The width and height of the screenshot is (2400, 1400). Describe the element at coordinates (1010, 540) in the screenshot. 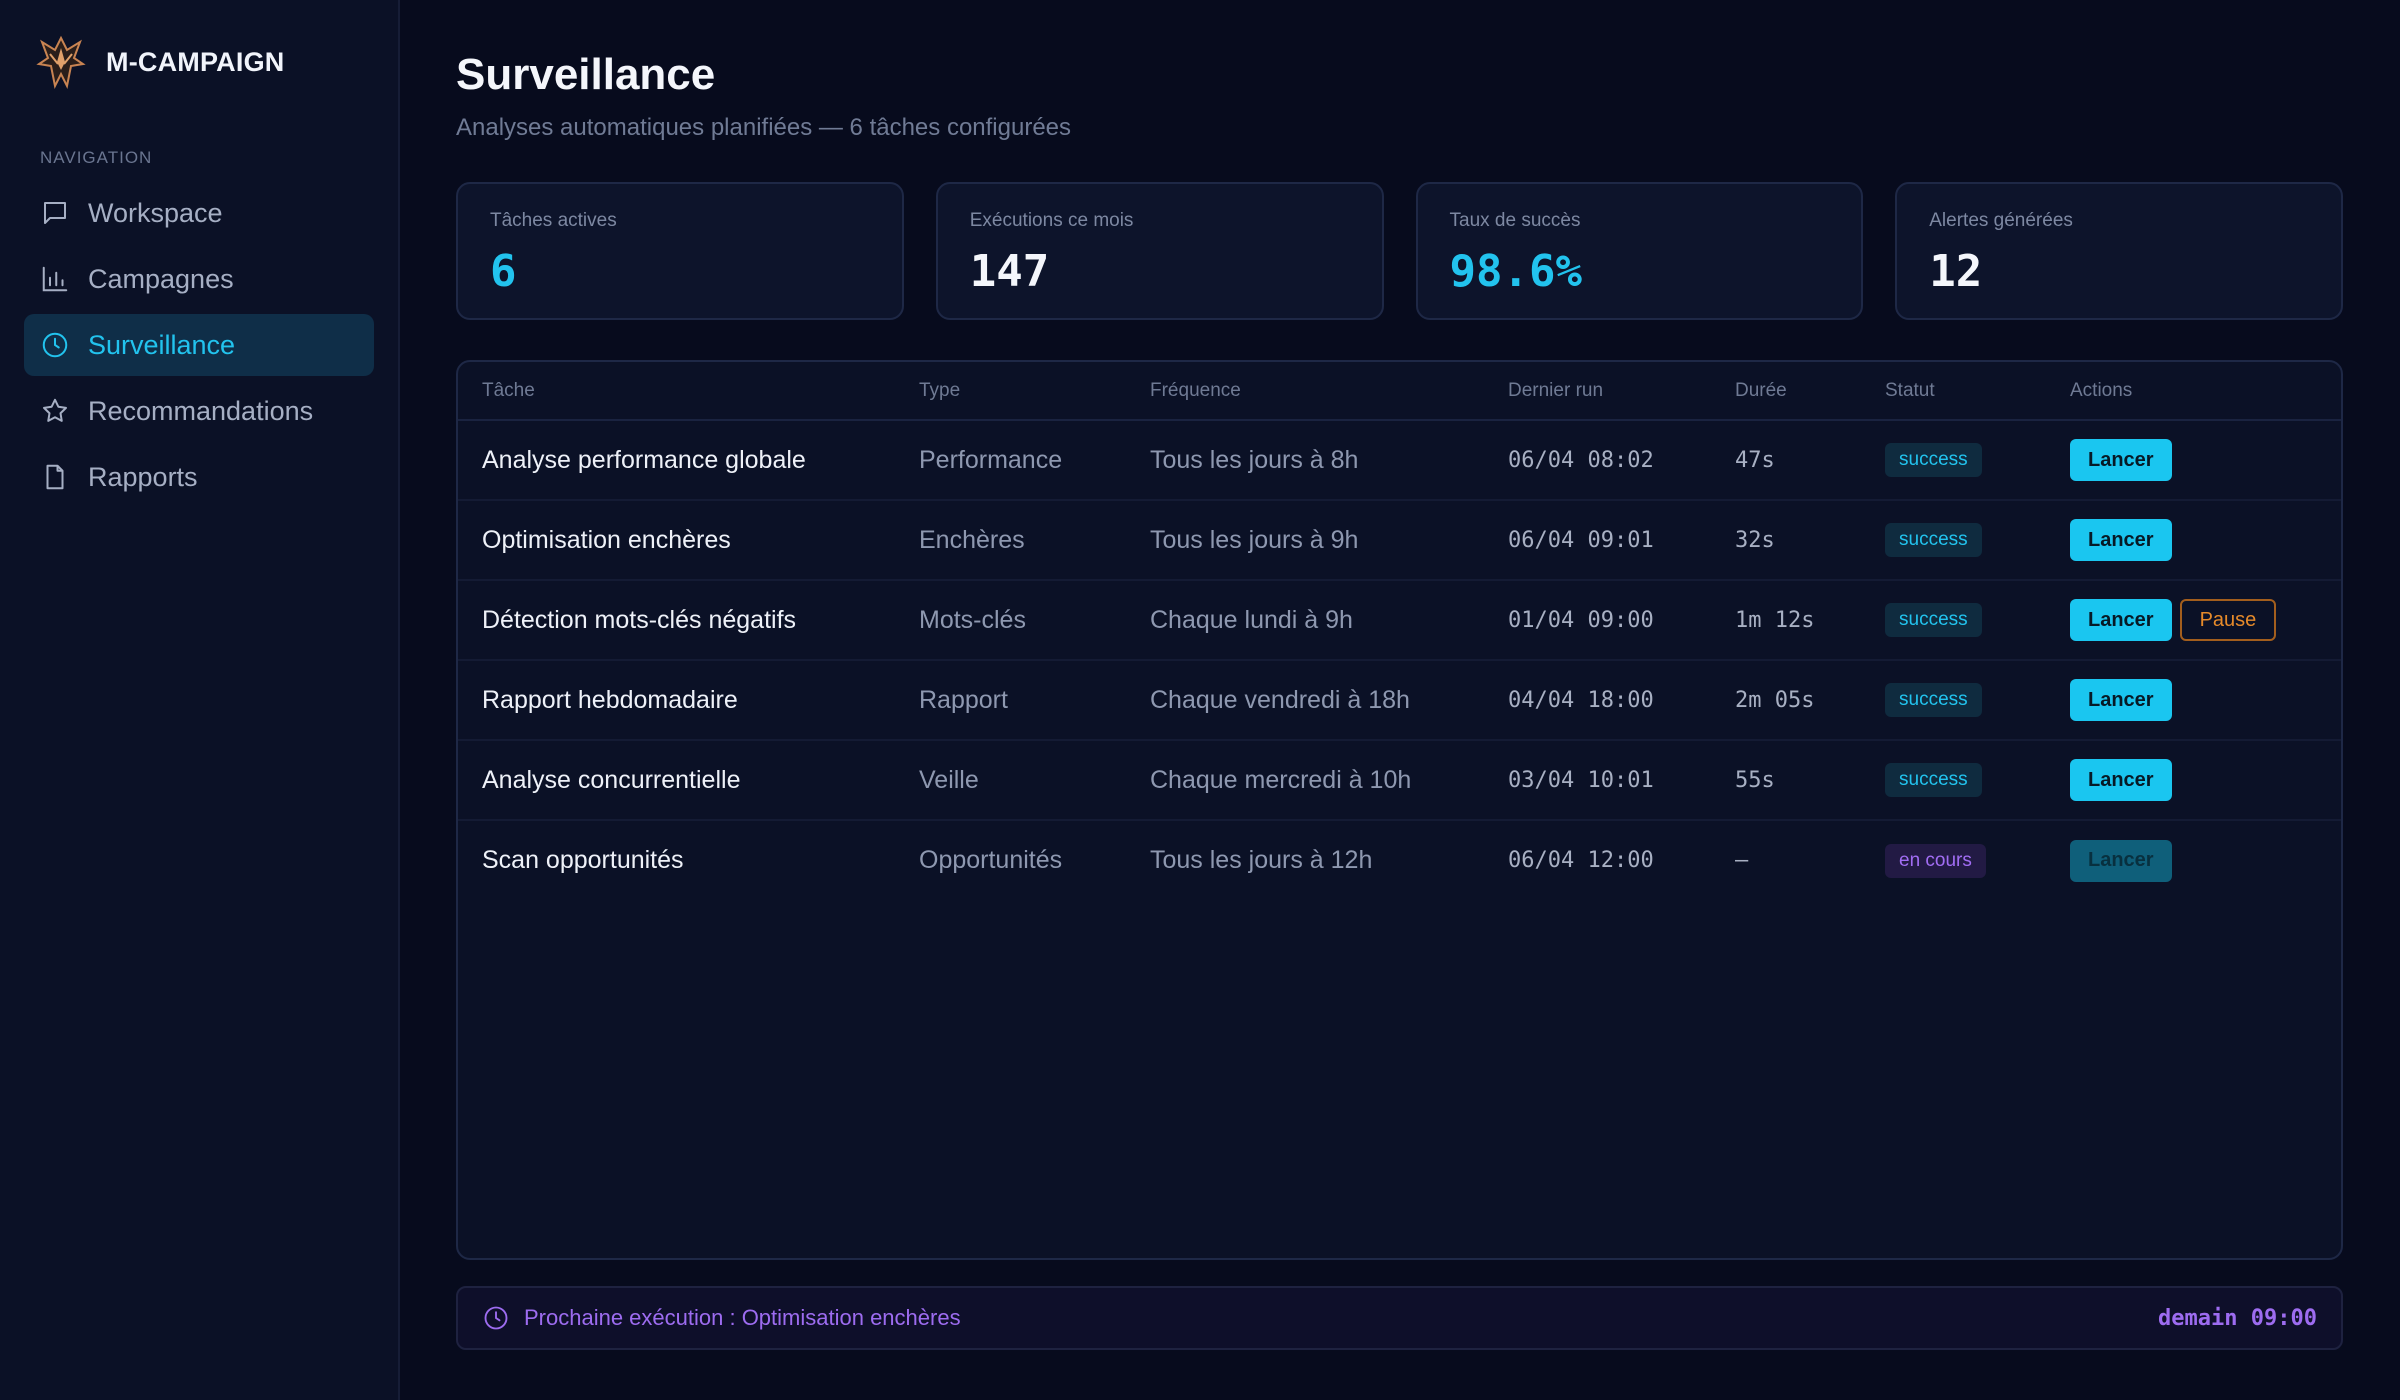

I see `task-type: Enchères` at that location.